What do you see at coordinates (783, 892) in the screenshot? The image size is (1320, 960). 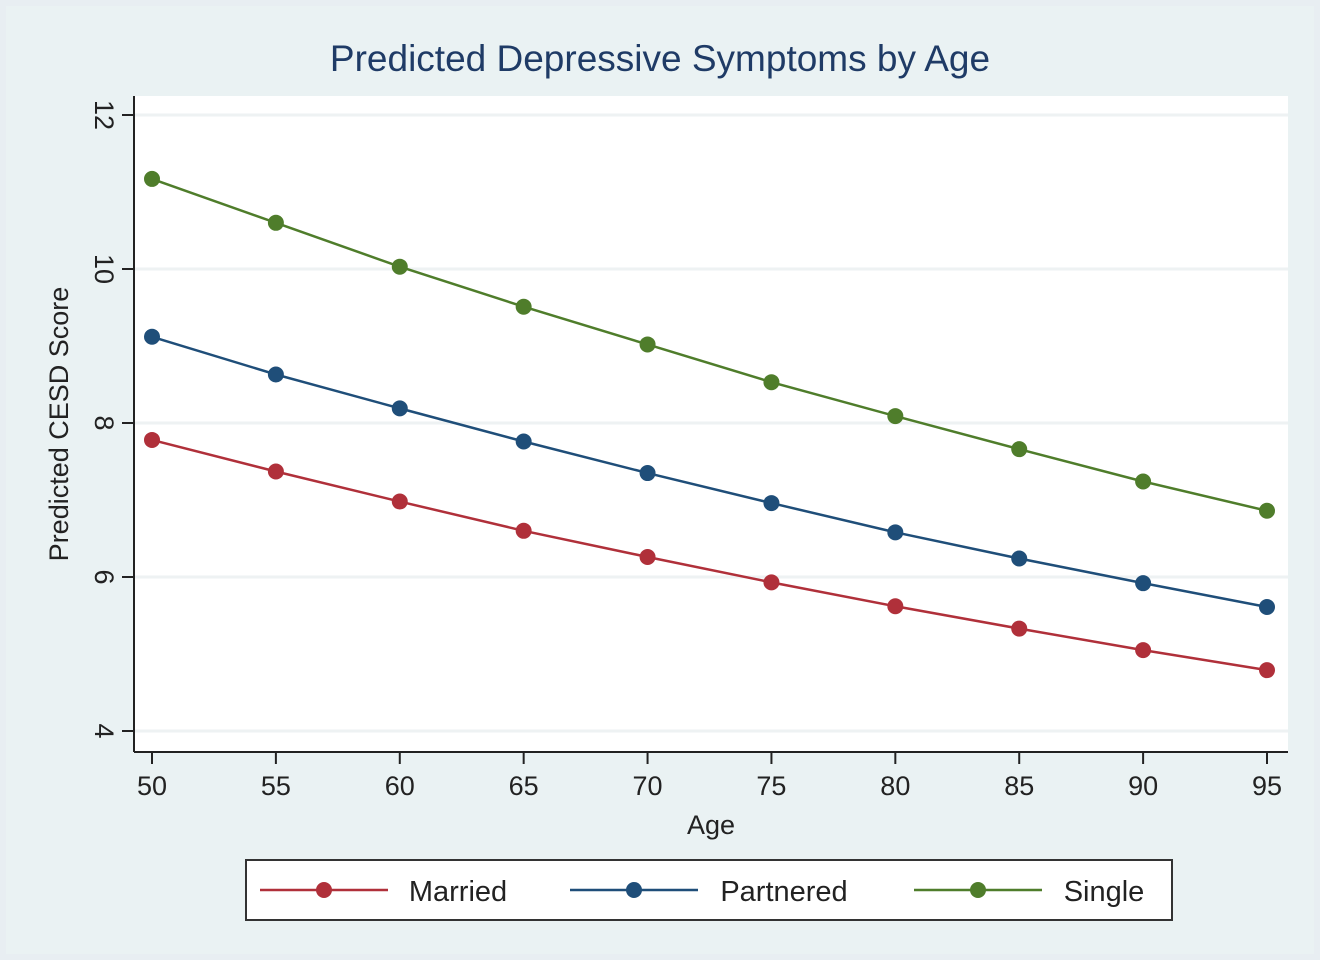 I see `legend-label: Partnered` at bounding box center [783, 892].